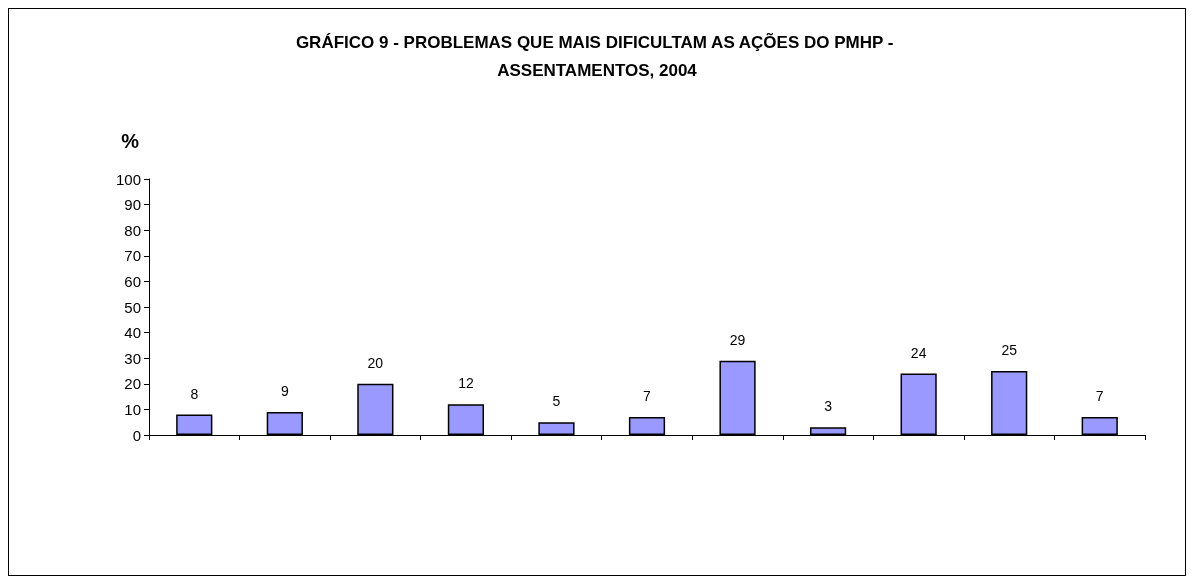 The height and width of the screenshot is (586, 1196). Describe the element at coordinates (737, 339) in the screenshot. I see `data-label: 29` at that location.